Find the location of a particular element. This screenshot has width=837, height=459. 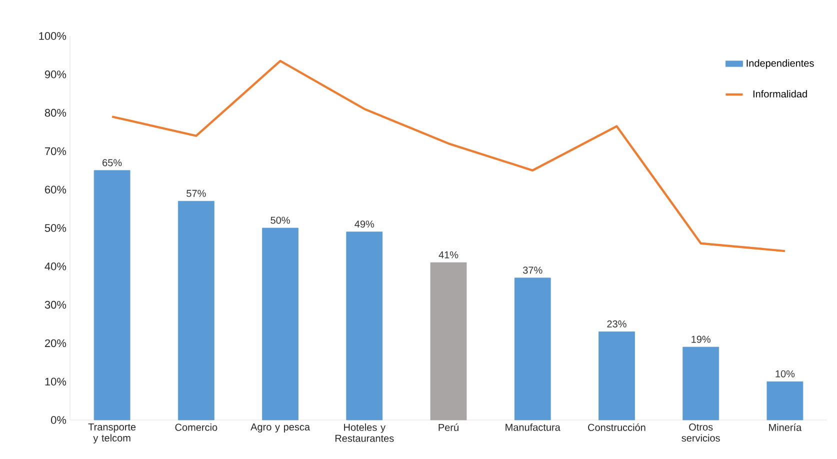

x-tick-label: Perú is located at coordinates (448, 427).